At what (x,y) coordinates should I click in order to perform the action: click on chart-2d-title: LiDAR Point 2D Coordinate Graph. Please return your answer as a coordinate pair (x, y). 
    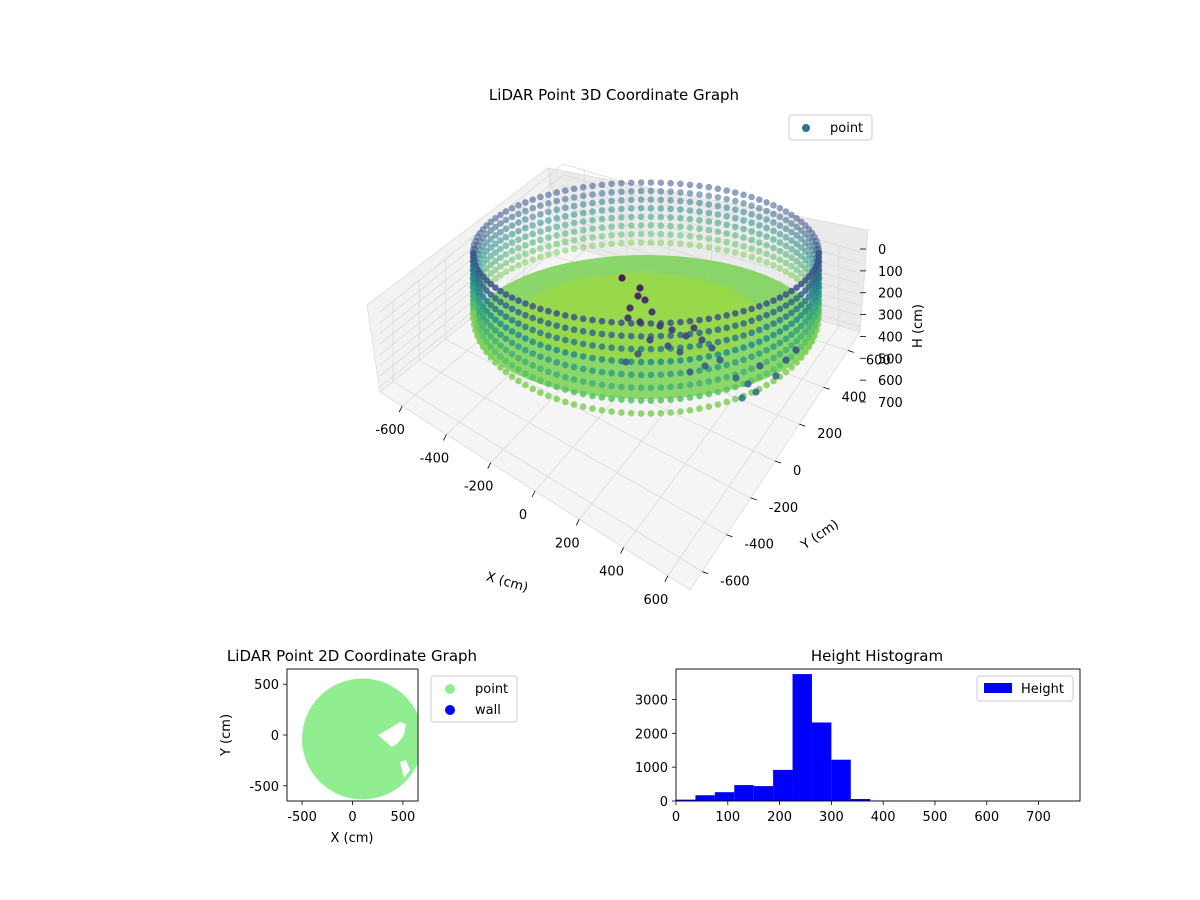
    Looking at the image, I should click on (352, 656).